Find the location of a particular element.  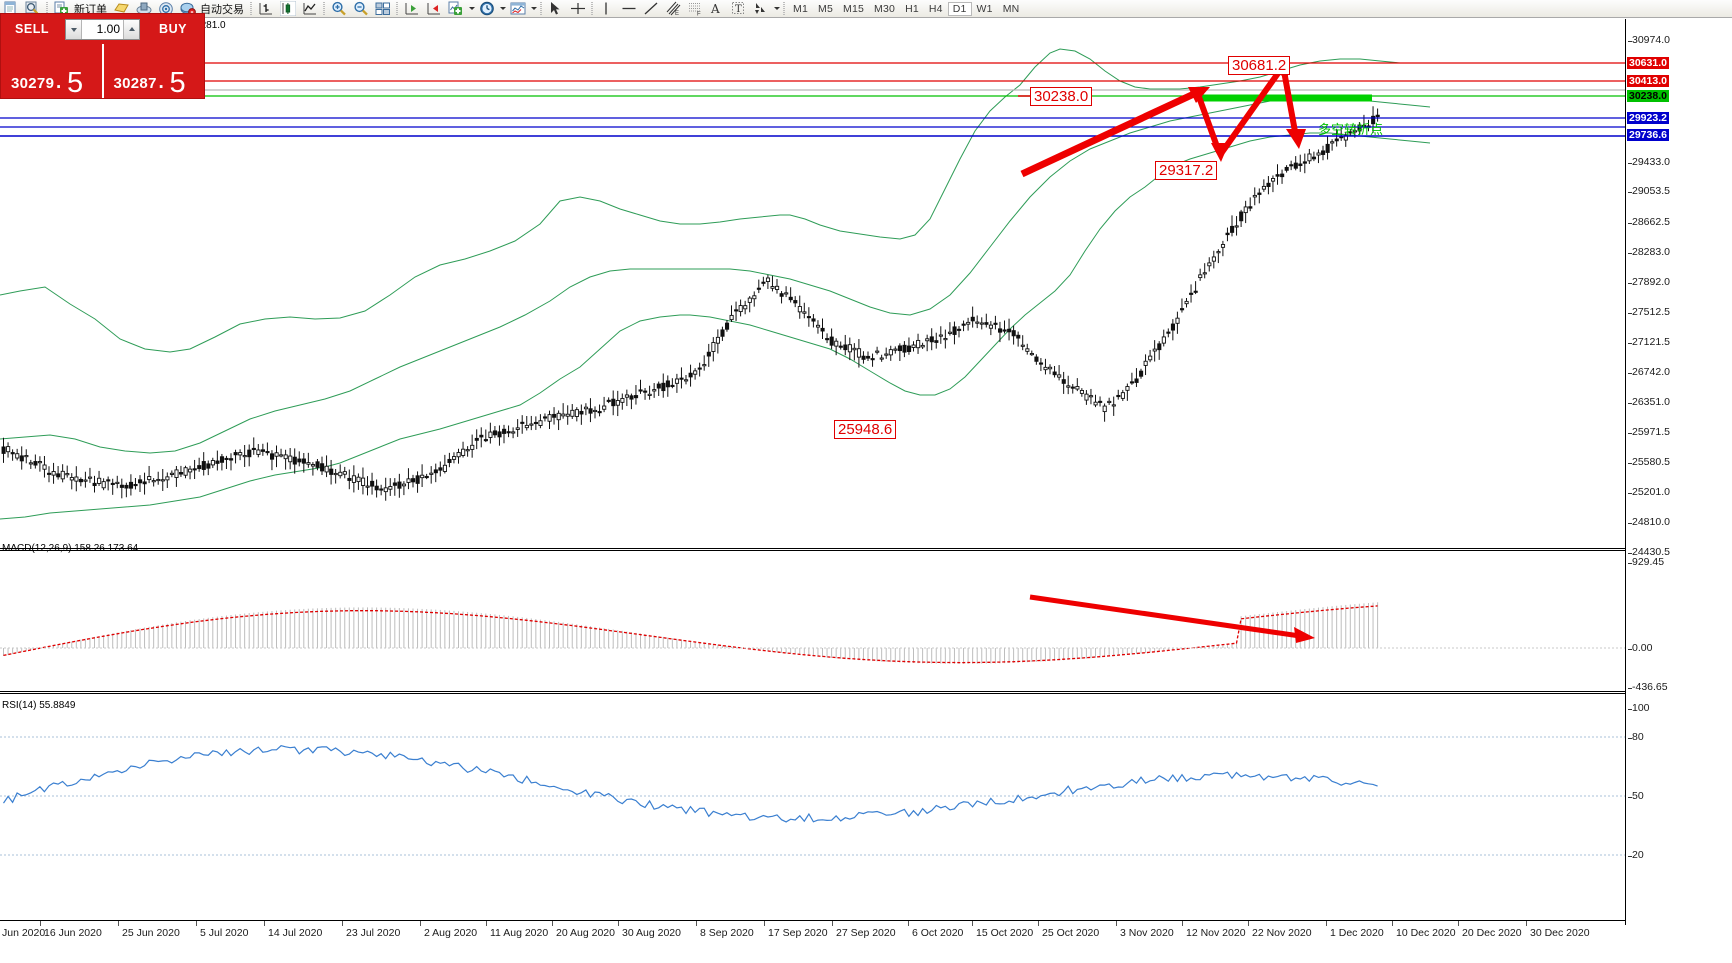

annotation-29317: 29317.2 is located at coordinates (1186, 170).